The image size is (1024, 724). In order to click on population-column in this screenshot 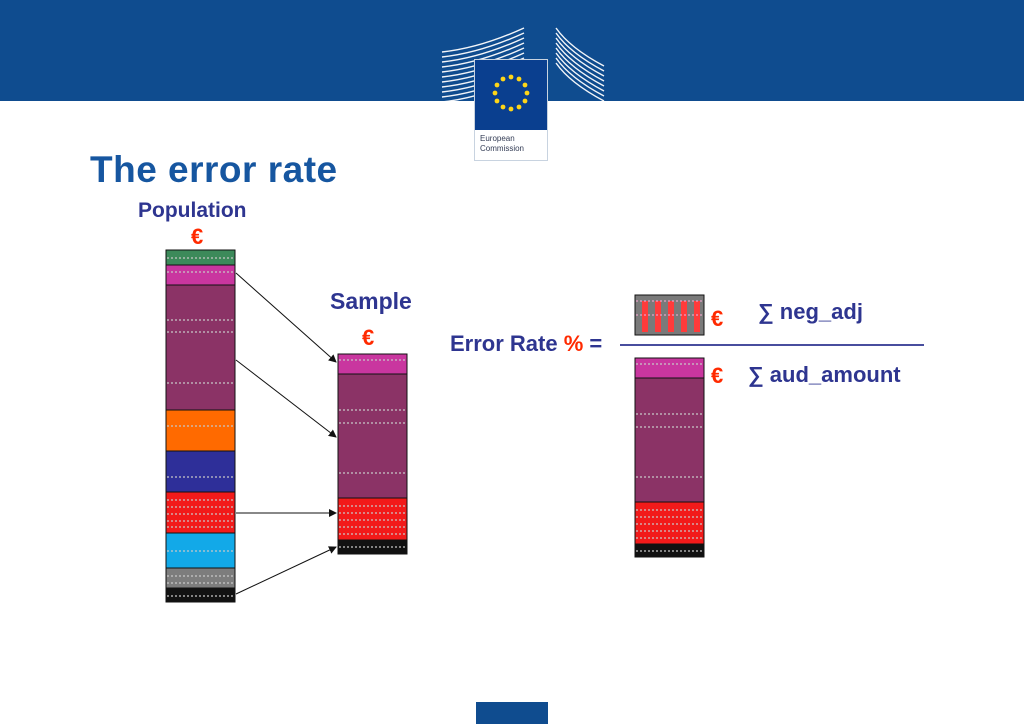, I will do `click(200, 426)`.